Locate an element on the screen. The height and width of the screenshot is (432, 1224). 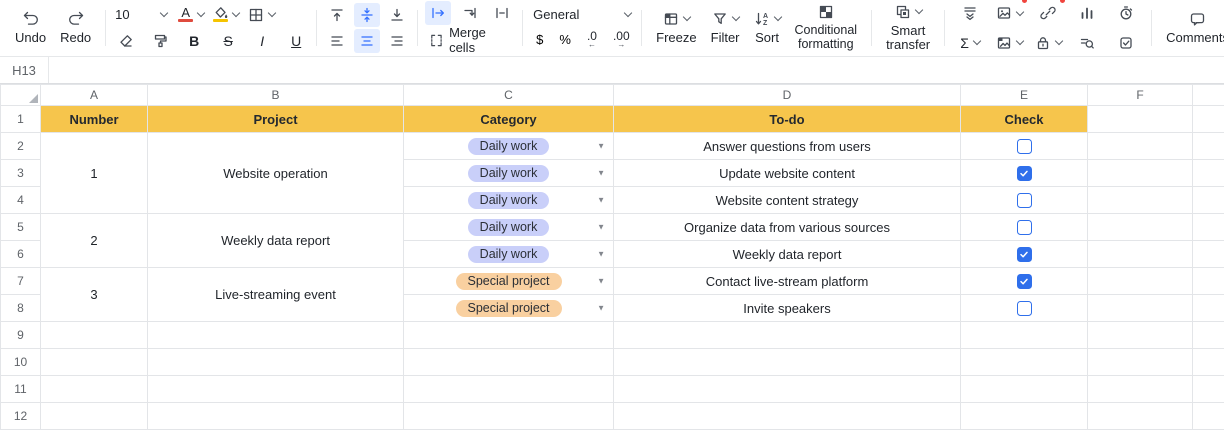
undo-button: Undo is located at coordinates (30, 28).